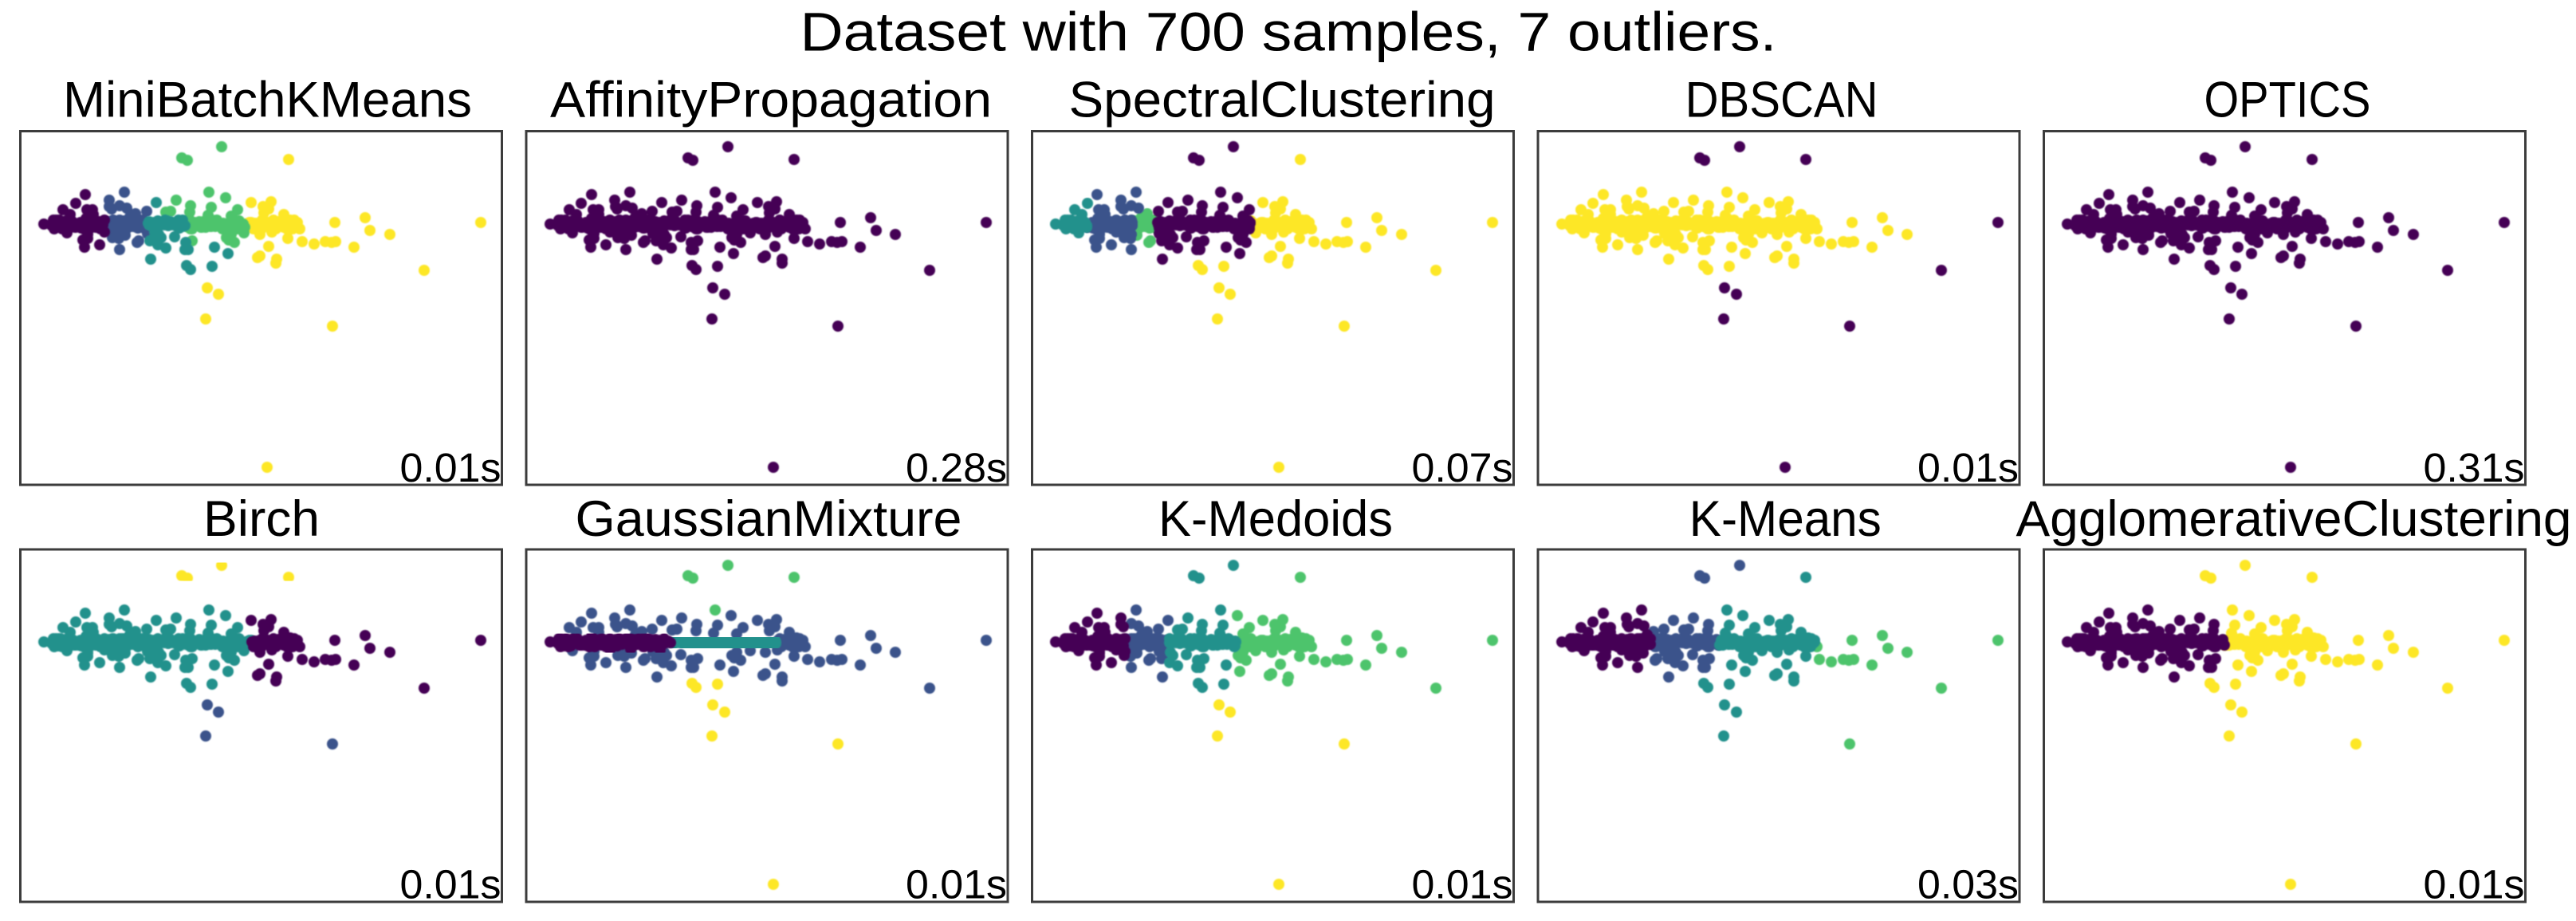 This screenshot has width=2576, height=921. I want to click on svg-text: AgglomerativeClustering, so click(2294, 519).